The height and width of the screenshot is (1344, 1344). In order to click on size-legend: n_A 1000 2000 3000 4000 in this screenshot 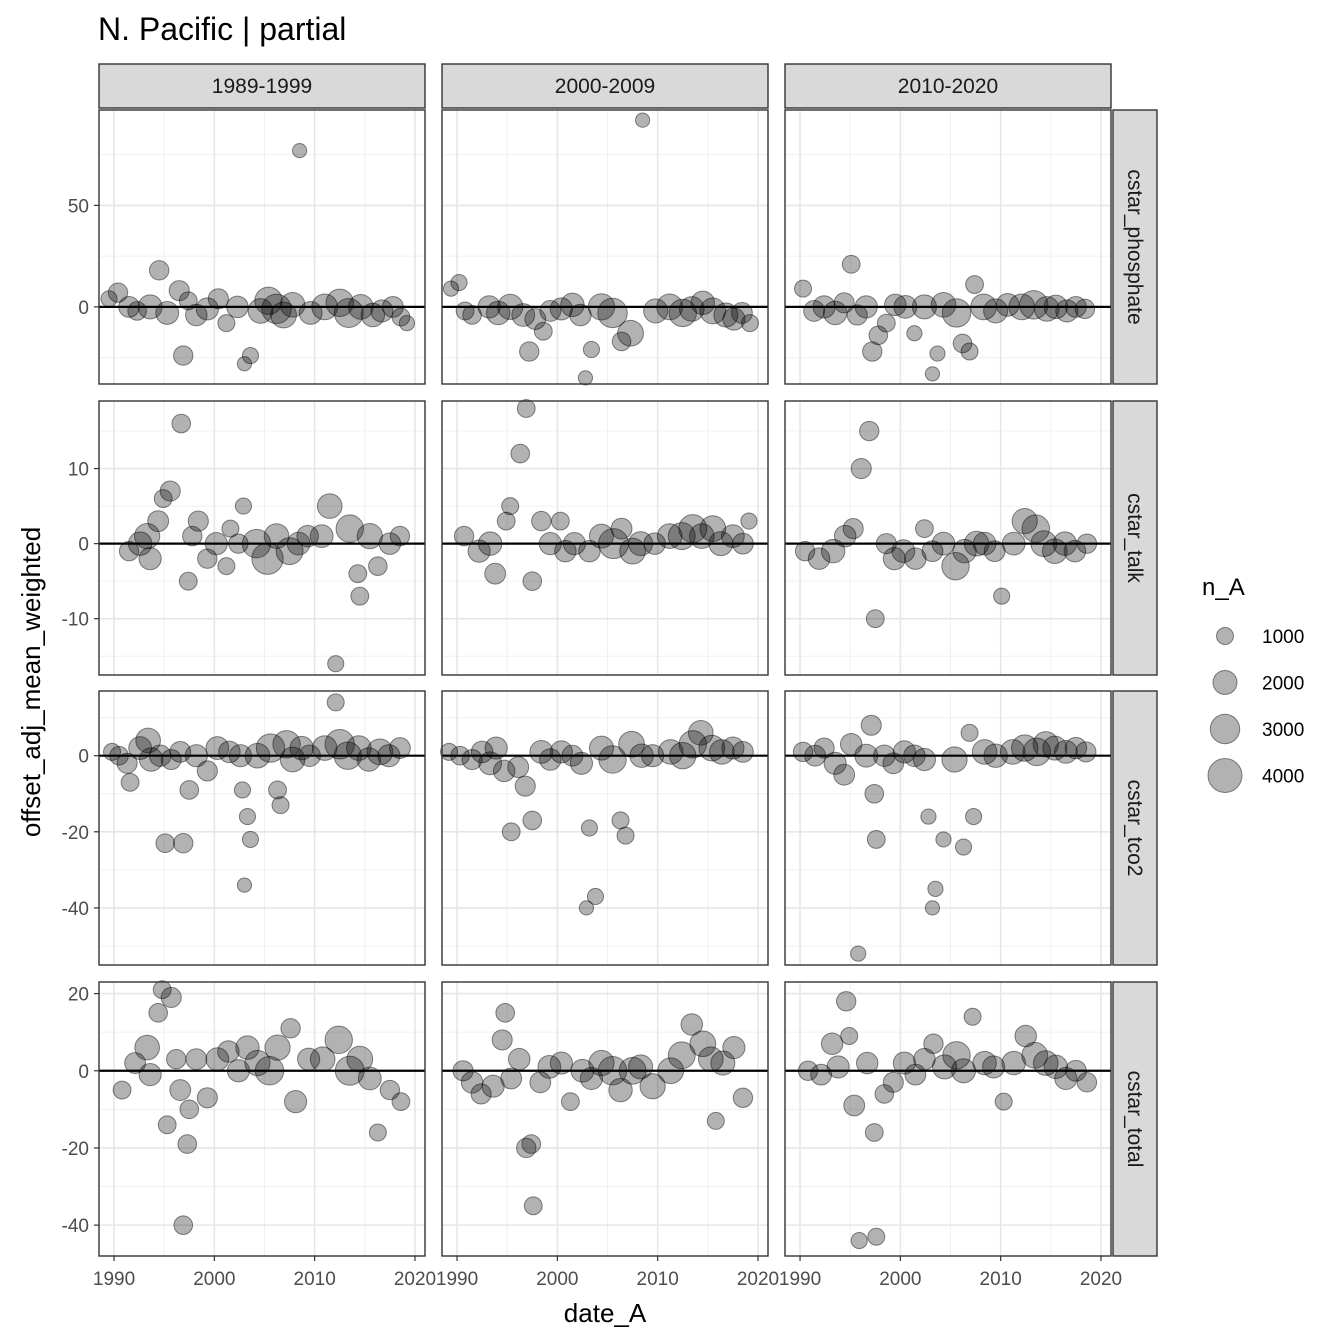, I will do `click(1253, 686)`.